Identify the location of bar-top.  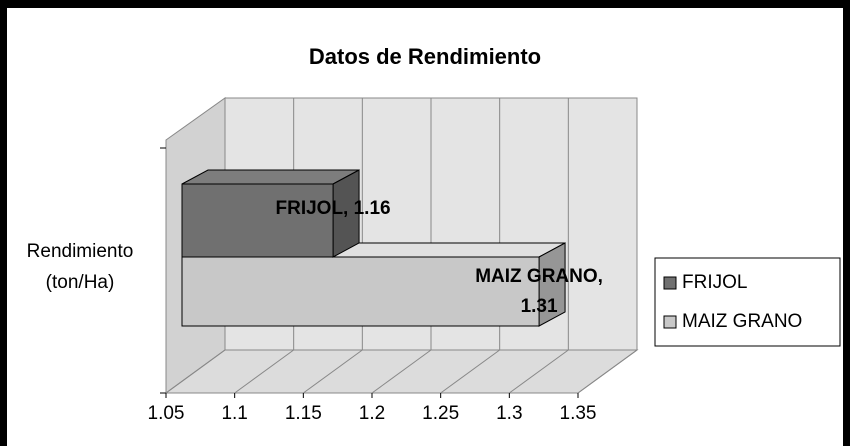
(270, 177).